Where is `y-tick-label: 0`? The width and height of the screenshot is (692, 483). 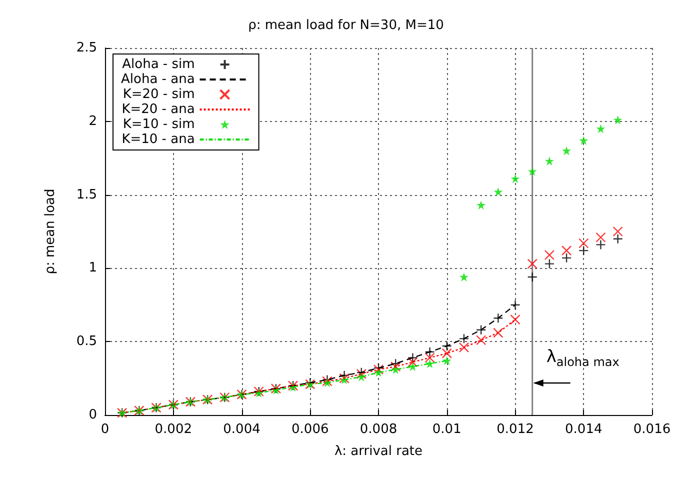 y-tick-label: 0 is located at coordinates (92, 415).